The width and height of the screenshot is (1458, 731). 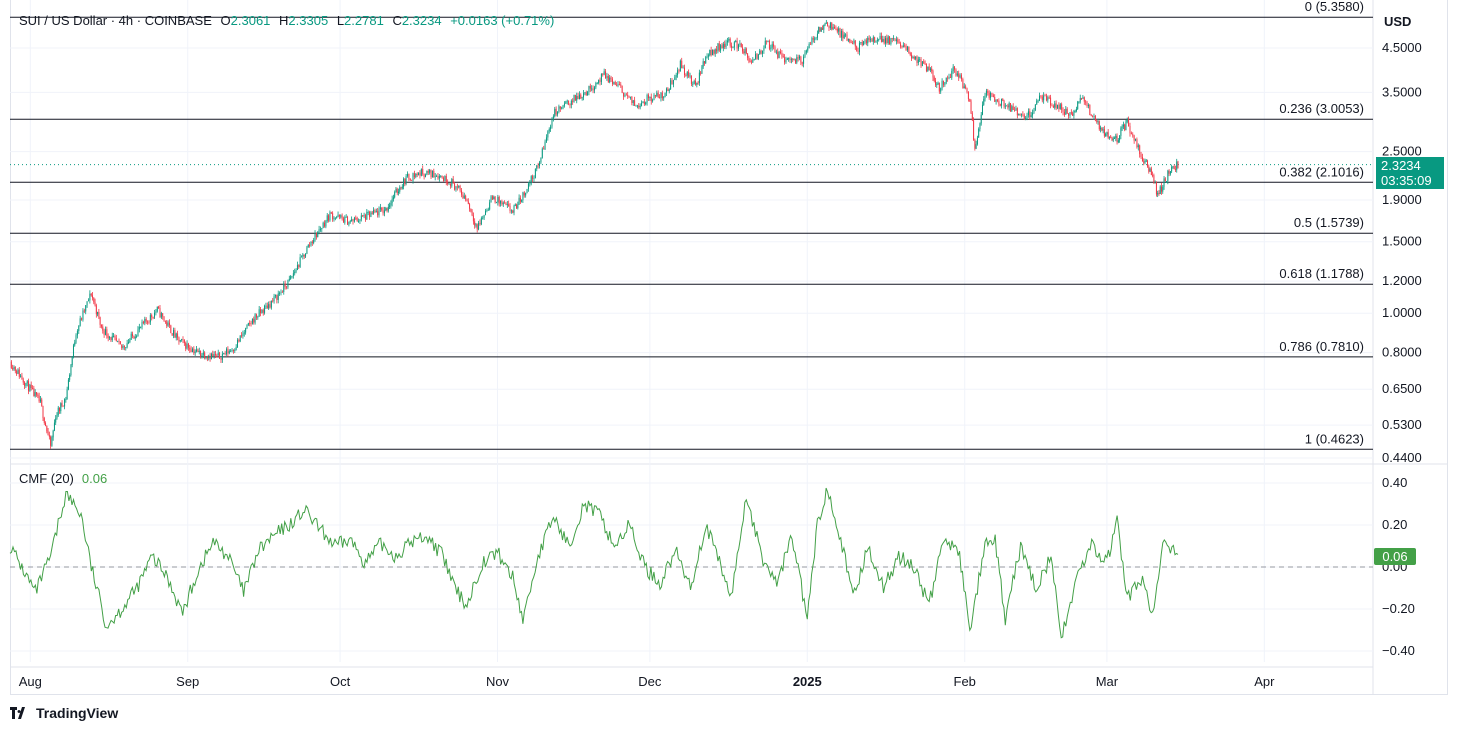 I want to click on time-axis: Aug Sep Oct Nov Dec 2025 Feb Mar Apr, so click(x=647, y=681).